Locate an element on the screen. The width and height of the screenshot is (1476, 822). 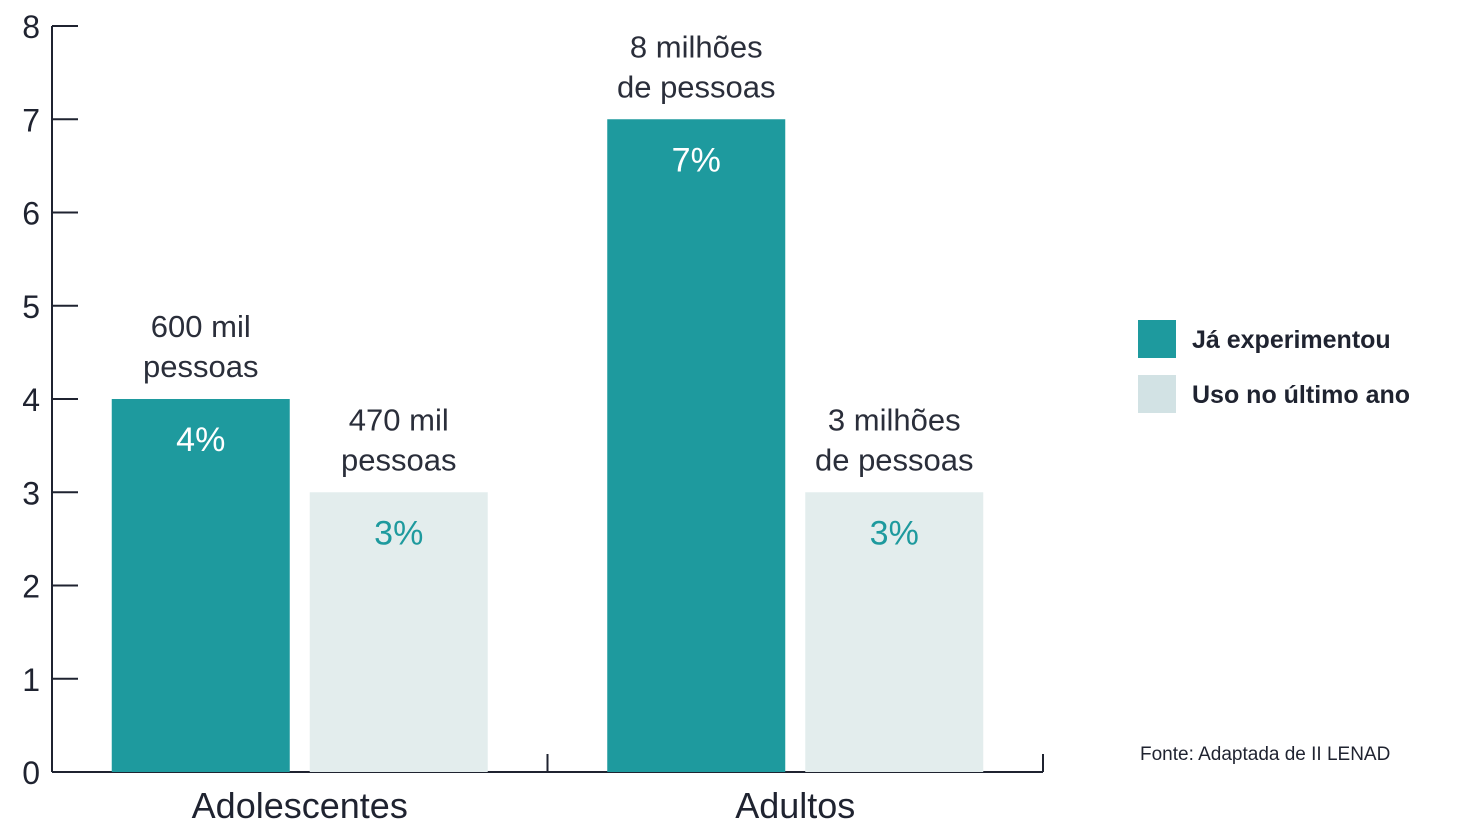
y-tick-label: 6 is located at coordinates (31, 214).